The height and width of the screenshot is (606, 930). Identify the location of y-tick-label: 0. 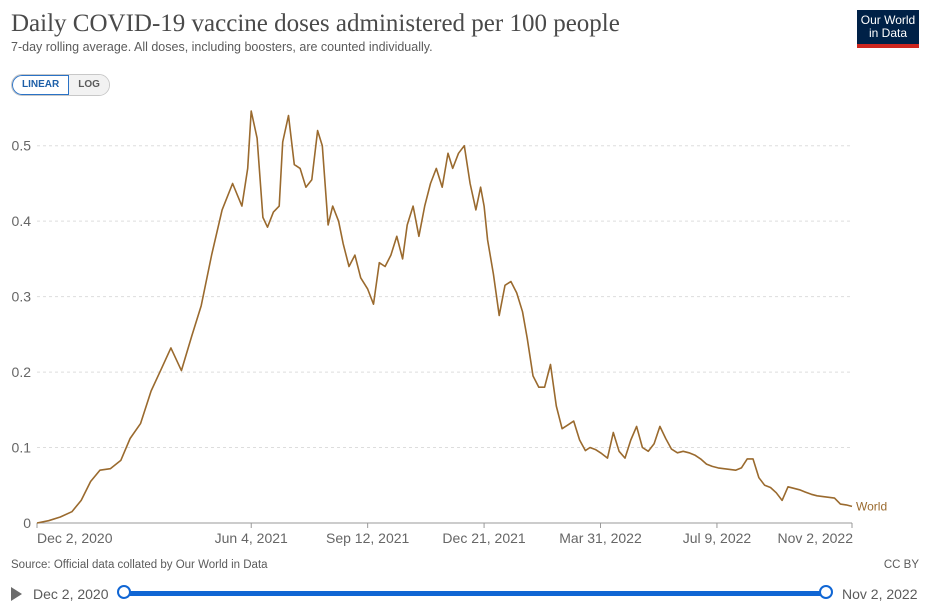
(27, 523).